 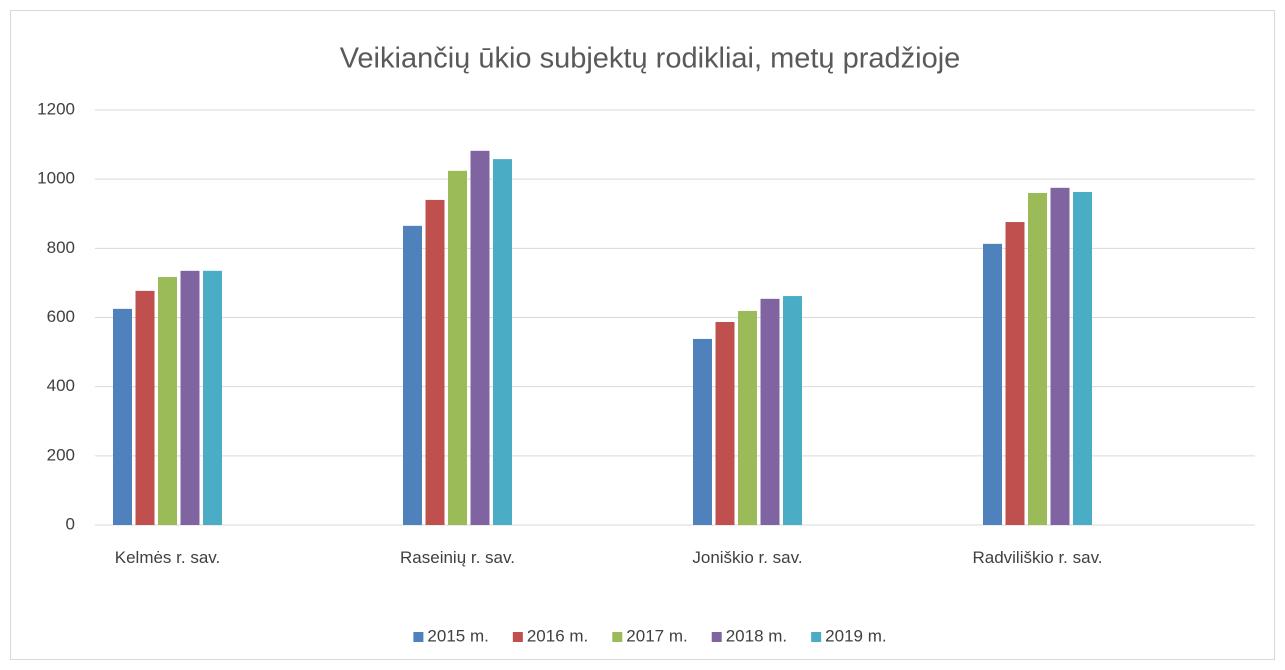 I want to click on legend-label: 2018 m., so click(x=756, y=635).